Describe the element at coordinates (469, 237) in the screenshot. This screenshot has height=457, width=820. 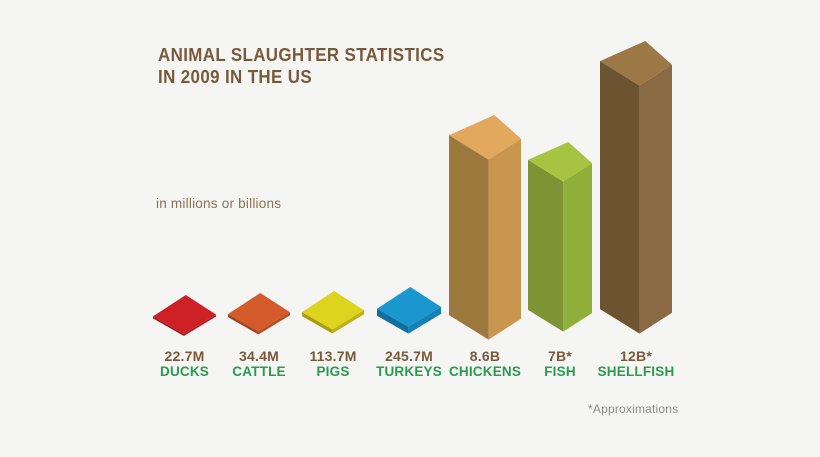
I see `bar-face-left-chickens` at that location.